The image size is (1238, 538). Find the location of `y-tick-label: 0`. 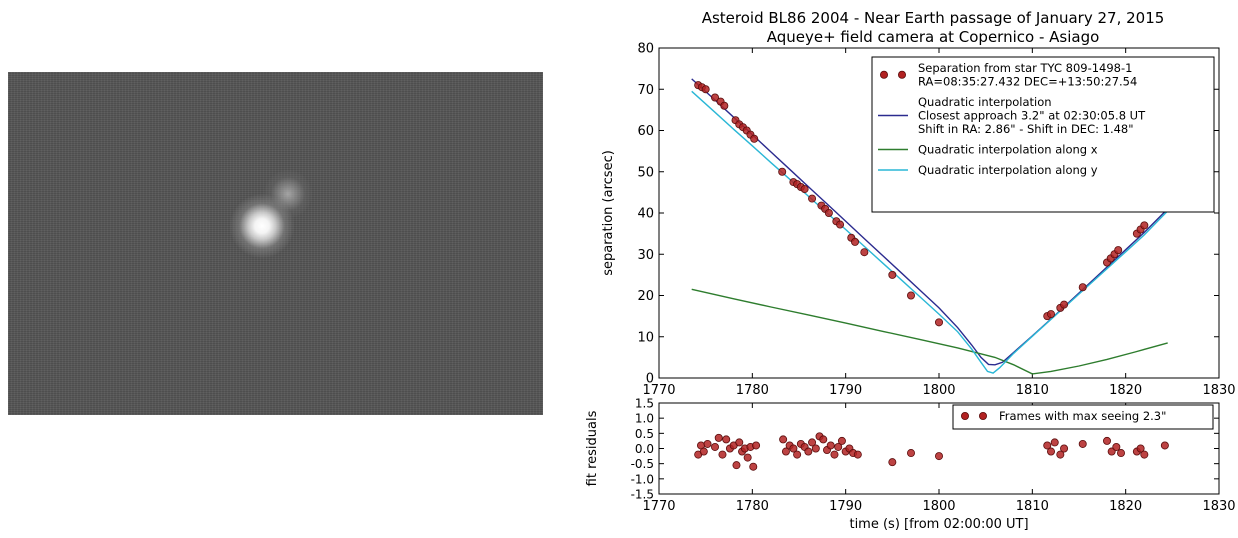

y-tick-label: 0 is located at coordinates (650, 379).